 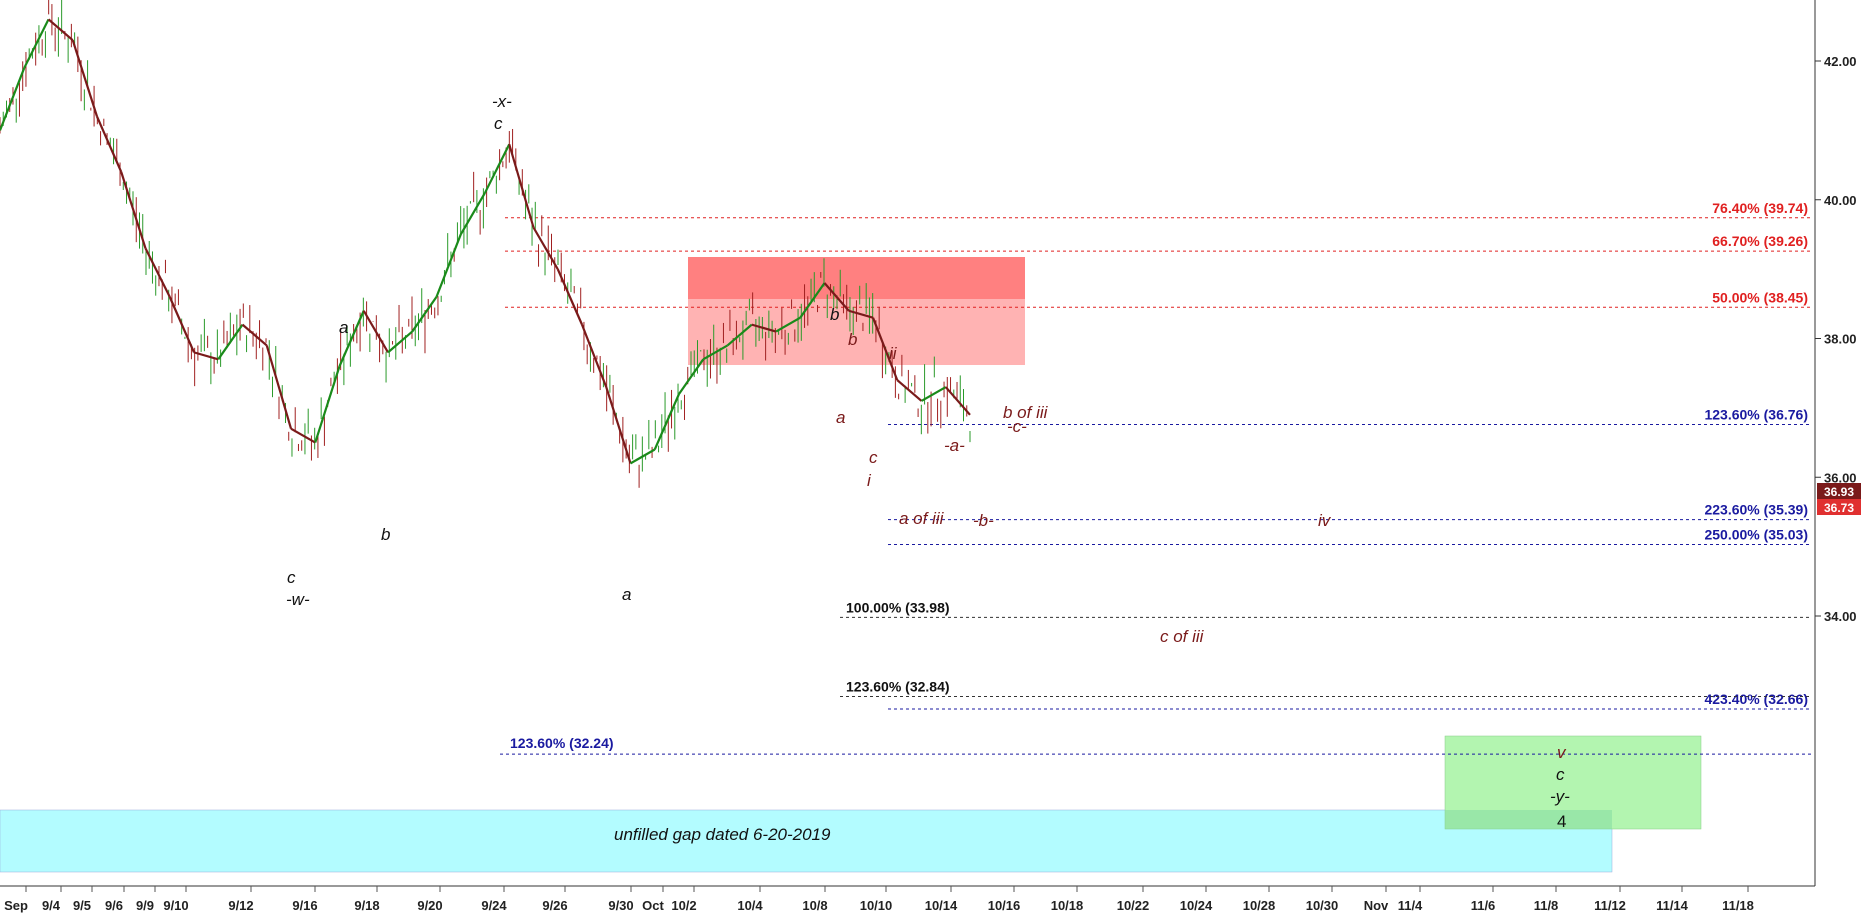 I want to click on wave-label: iv, so click(x=1325, y=520).